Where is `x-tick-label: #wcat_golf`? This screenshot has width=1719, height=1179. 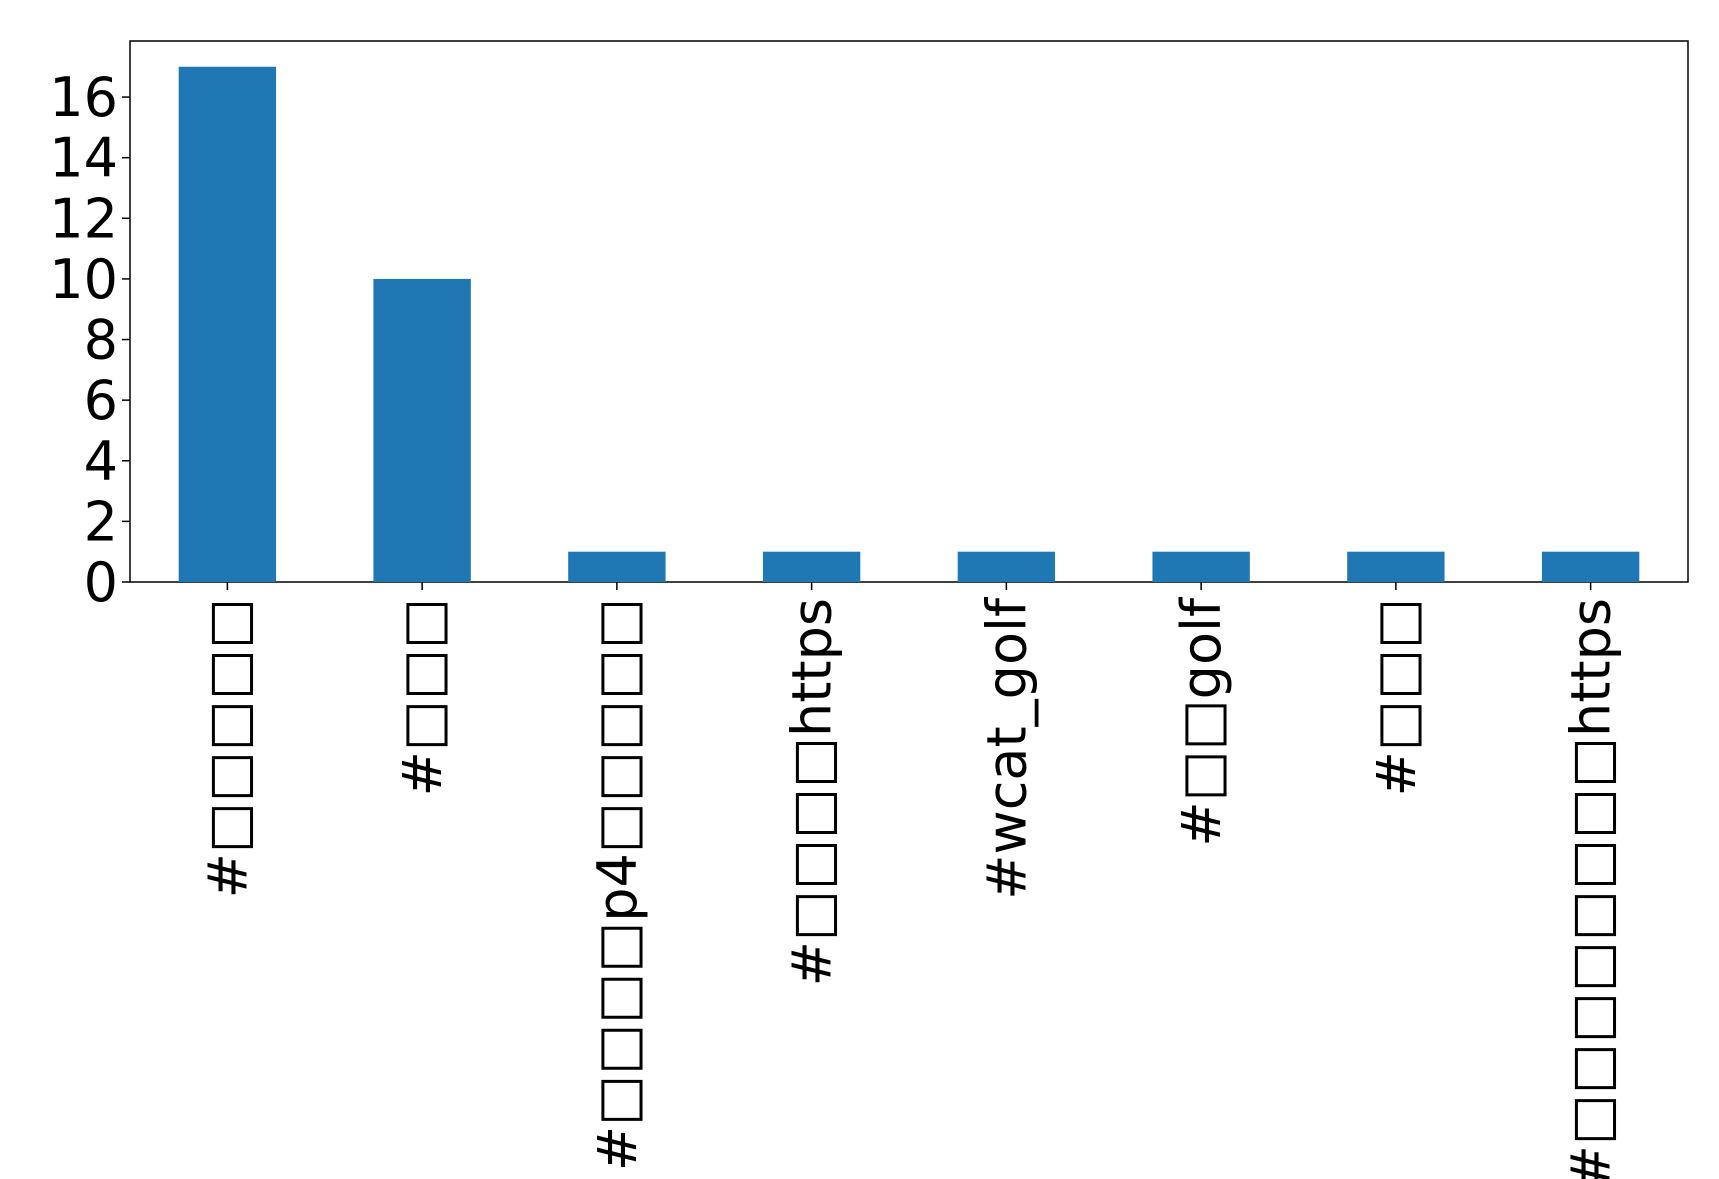
x-tick-label: #wcat_golf is located at coordinates (1006, 748).